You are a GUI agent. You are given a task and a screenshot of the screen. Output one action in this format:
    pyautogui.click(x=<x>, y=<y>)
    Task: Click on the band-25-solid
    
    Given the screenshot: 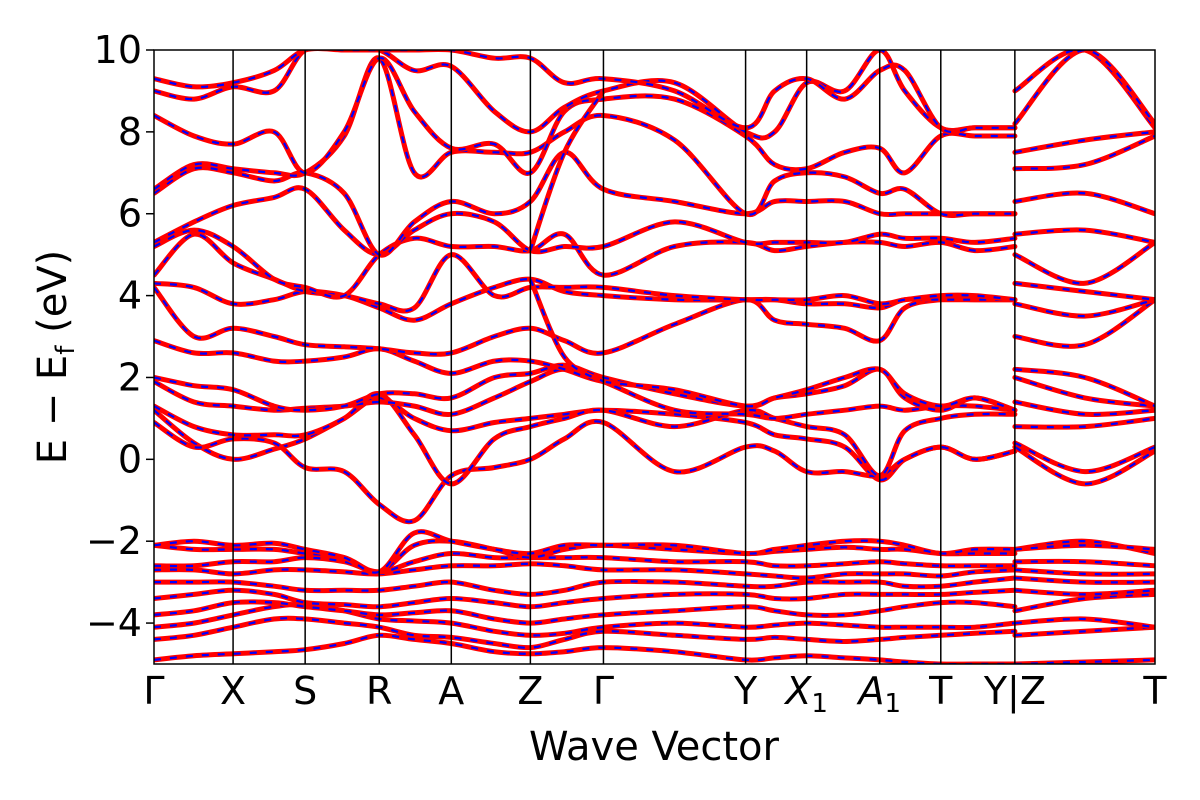 What is the action you would take?
    pyautogui.click(x=654, y=92)
    